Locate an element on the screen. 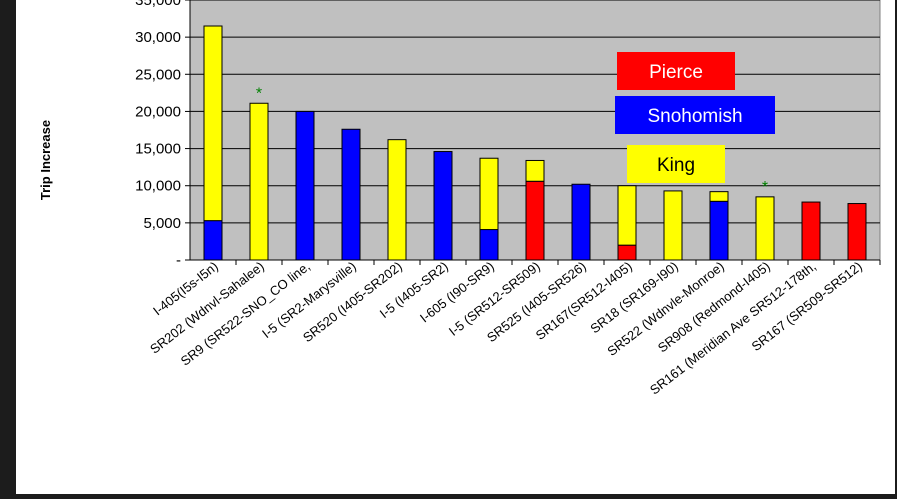 The image size is (897, 499). legend-label-pierce: Pierce is located at coordinates (676, 72).